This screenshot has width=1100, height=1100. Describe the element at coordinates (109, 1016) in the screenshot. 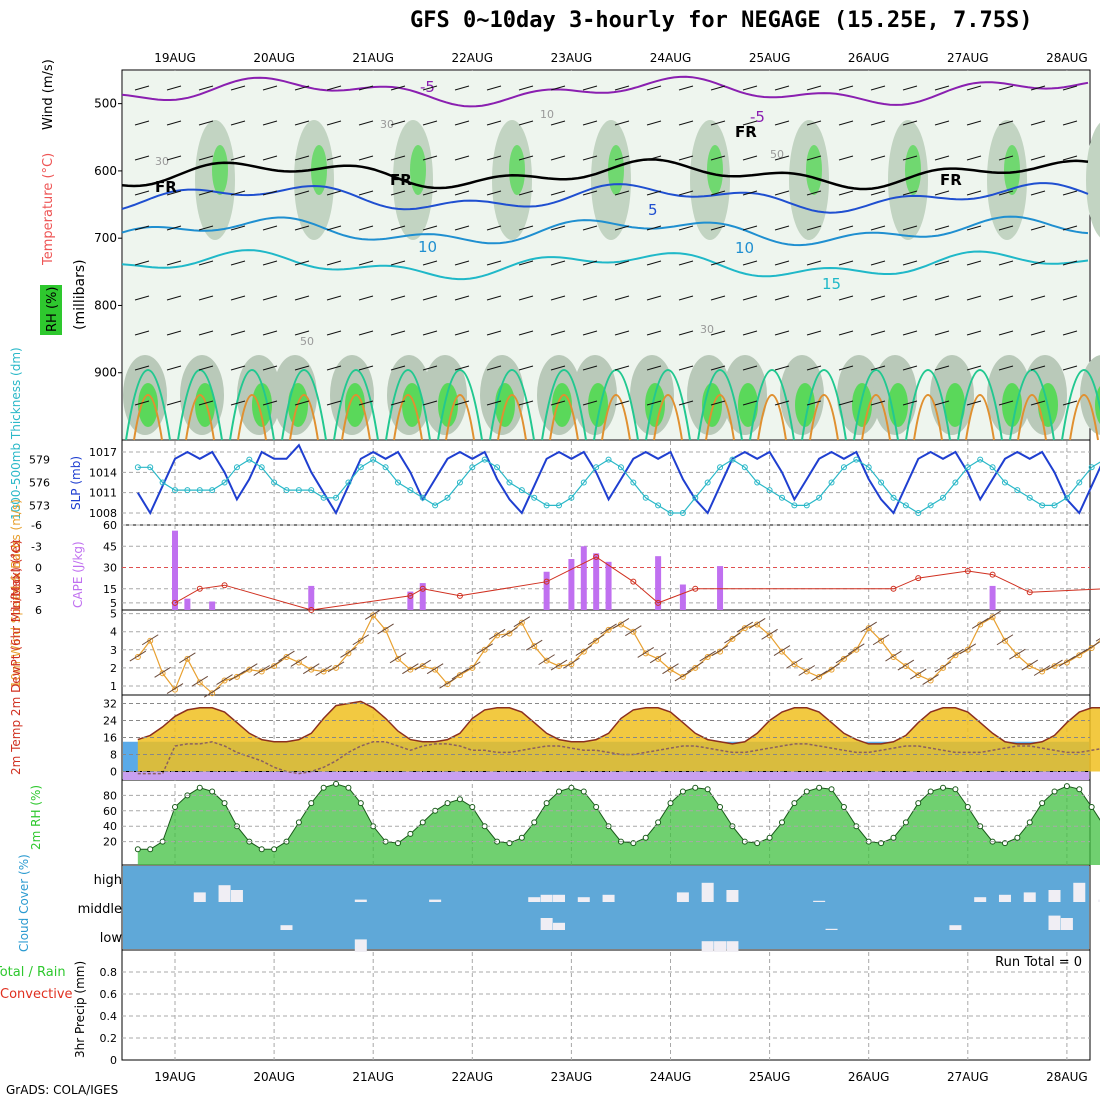

I see `ytick-precip: 0.4` at that location.